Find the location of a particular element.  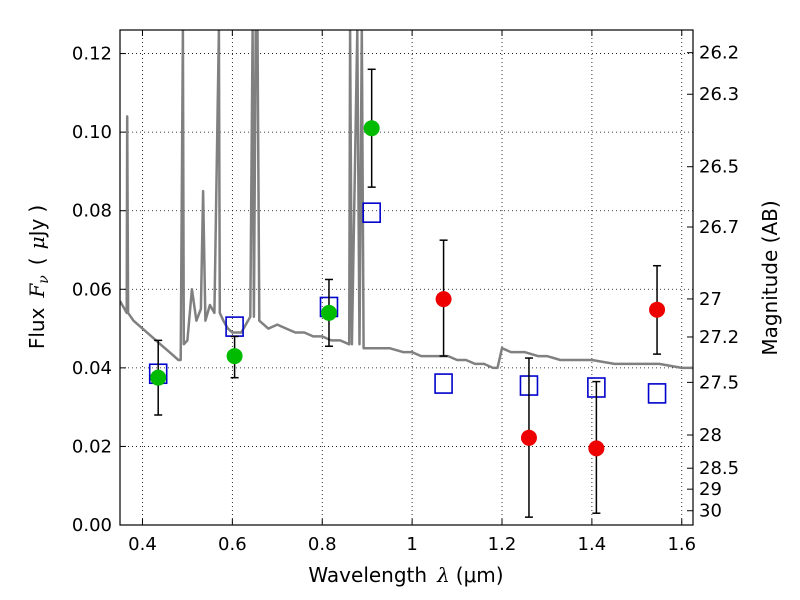

y-axis: 0.00 0.02 0.04 0.06 0.08 0.10 0.12 is located at coordinates (99, 290).